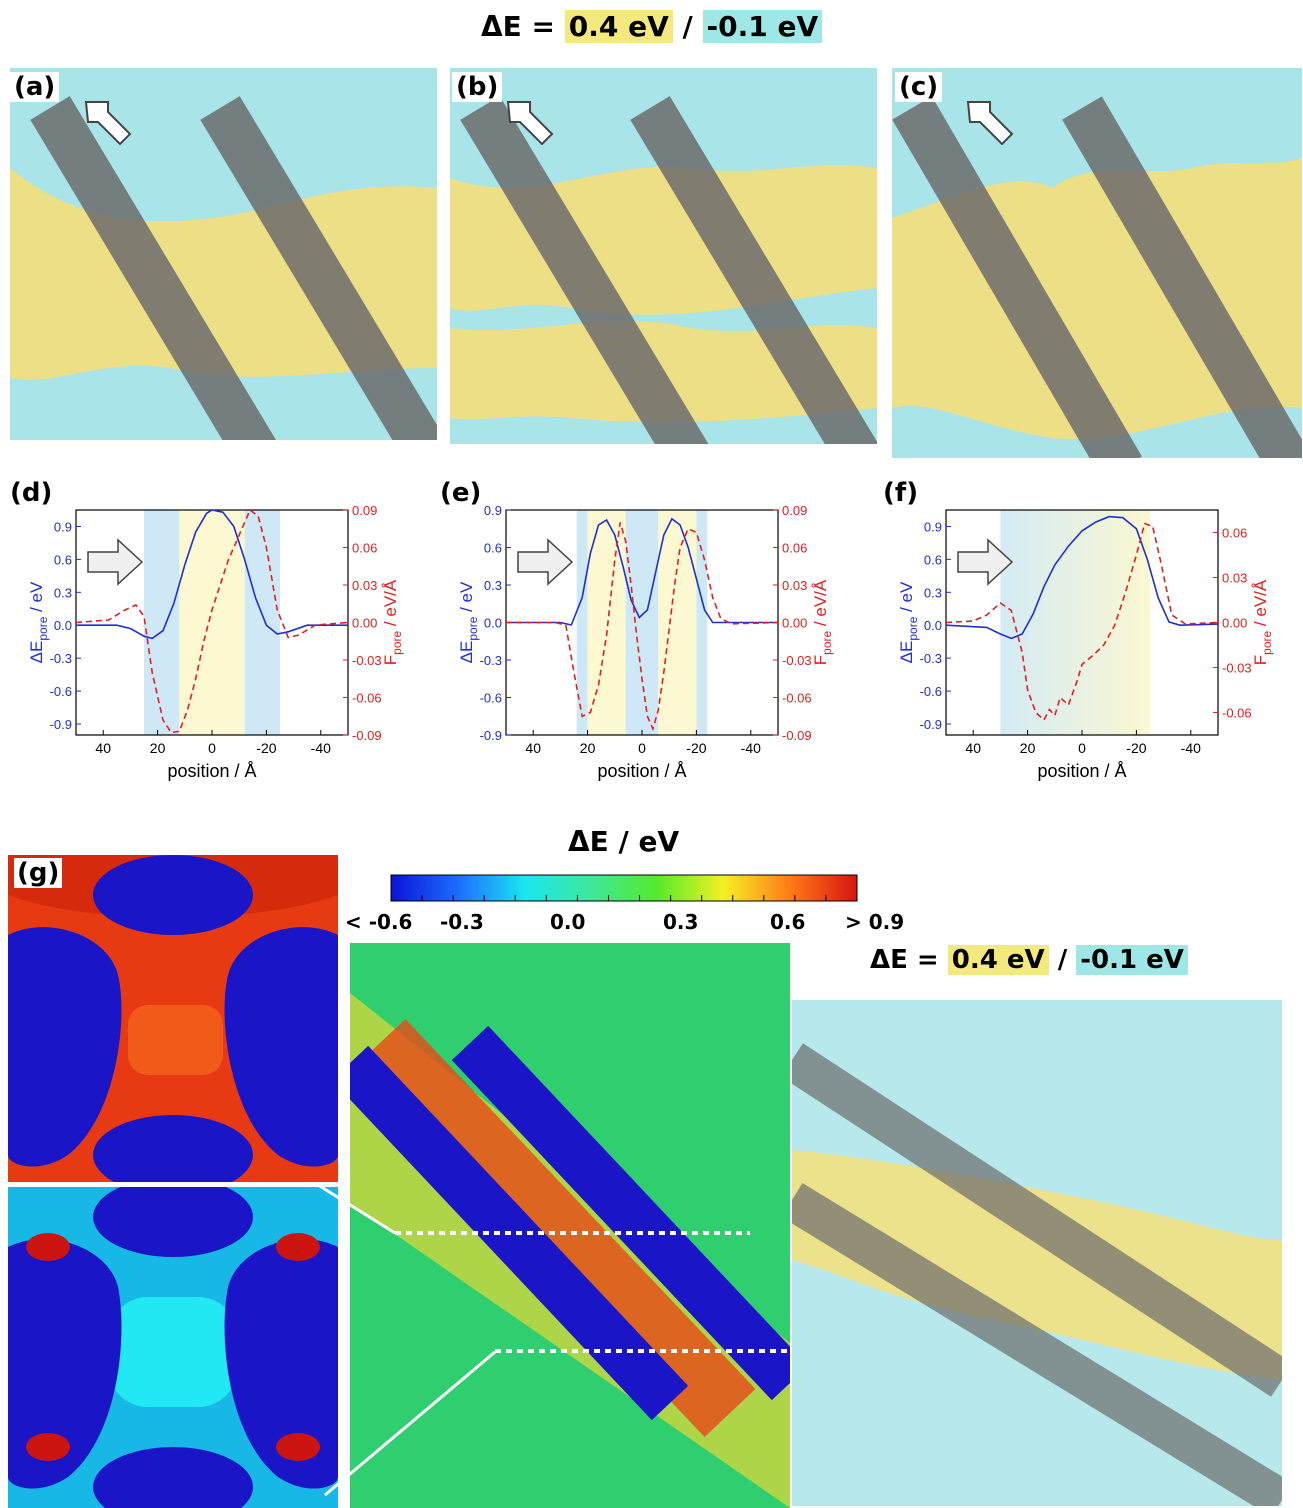 This screenshot has height=1508, width=1303. What do you see at coordinates (462, 922) in the screenshot?
I see `colorbar-tick-label: -0.3` at bounding box center [462, 922].